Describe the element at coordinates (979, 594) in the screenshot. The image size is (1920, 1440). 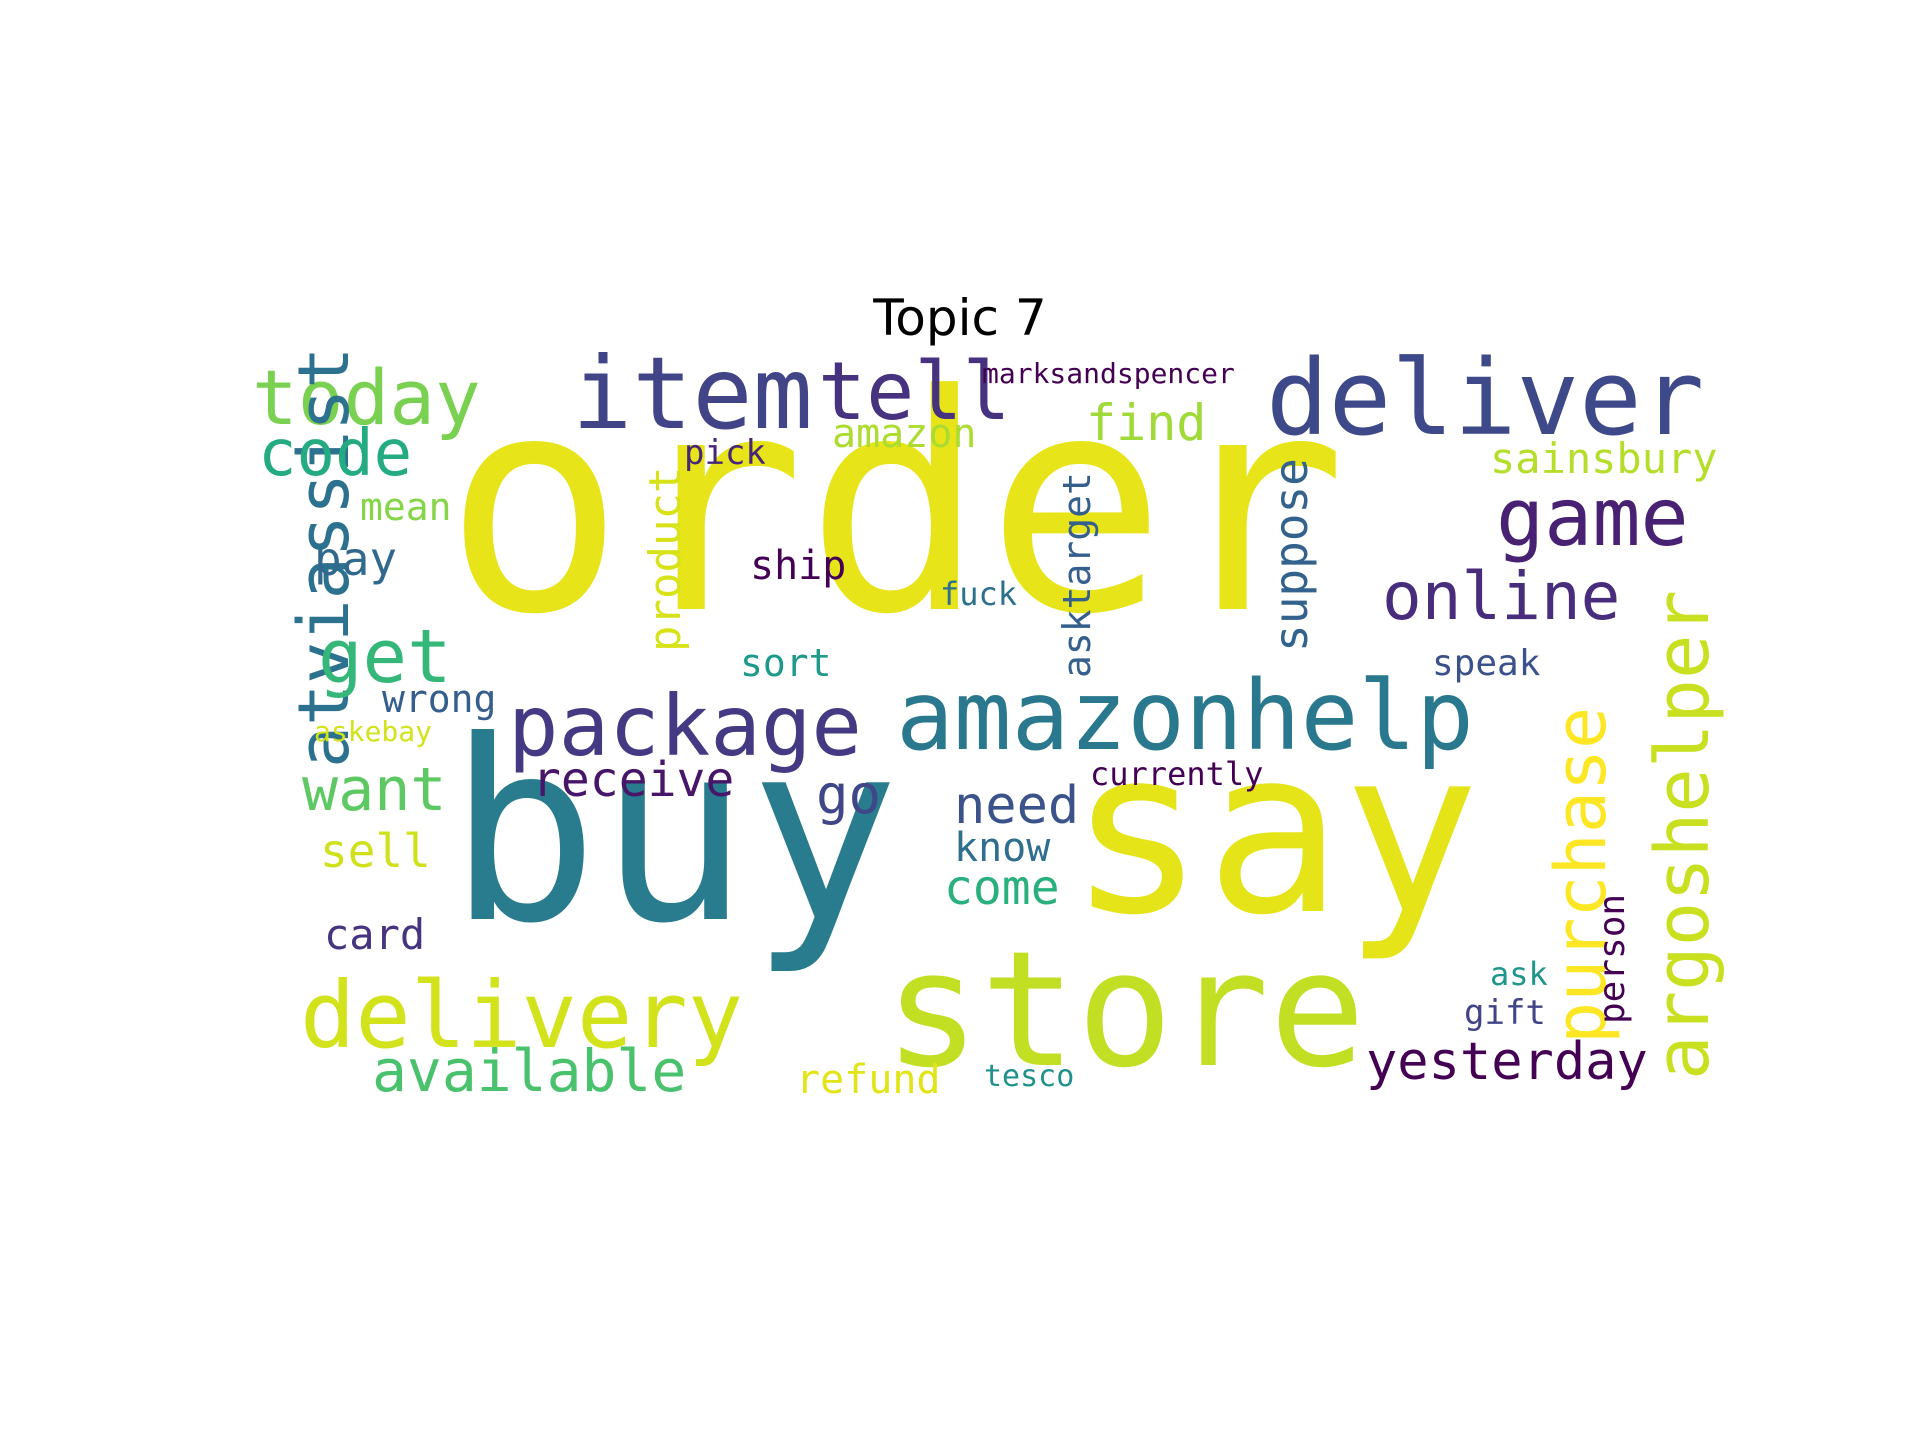
I see `word-fuck: fuck` at that location.